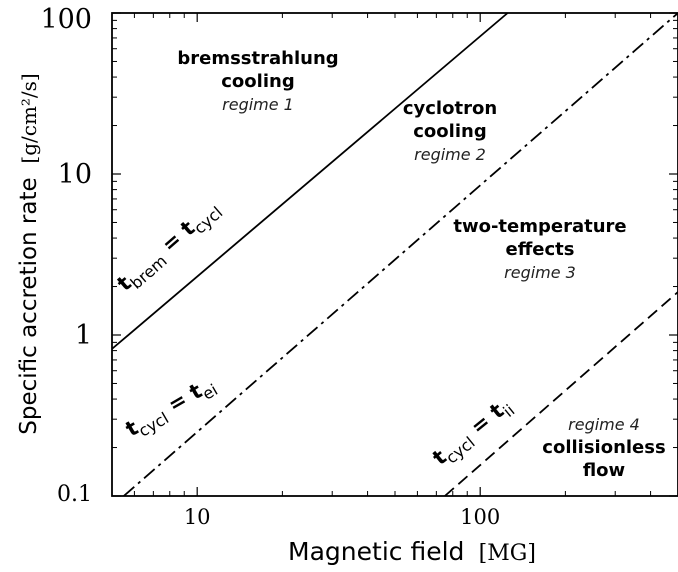 The width and height of the screenshot is (678, 572). Describe the element at coordinates (29, 254) in the screenshot. I see `y-axis-label: Specific accretion rate [g/cm²/s]` at that location.